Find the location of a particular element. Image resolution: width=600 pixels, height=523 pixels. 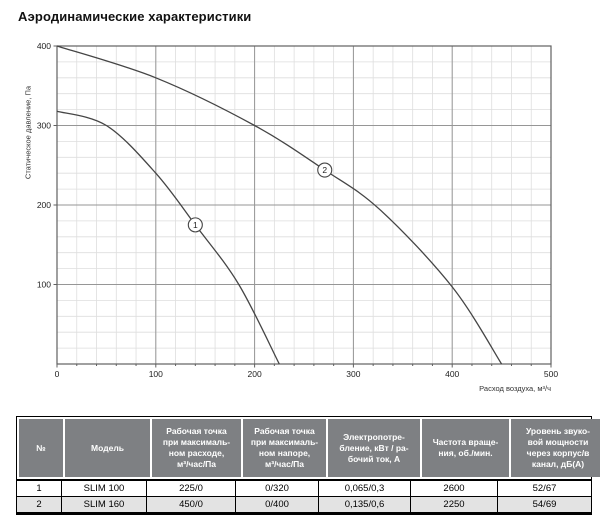

x-tick-label: 400 is located at coordinates (452, 374).